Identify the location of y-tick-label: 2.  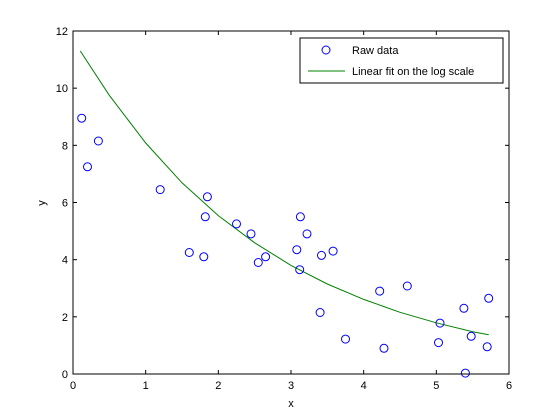
(65, 318).